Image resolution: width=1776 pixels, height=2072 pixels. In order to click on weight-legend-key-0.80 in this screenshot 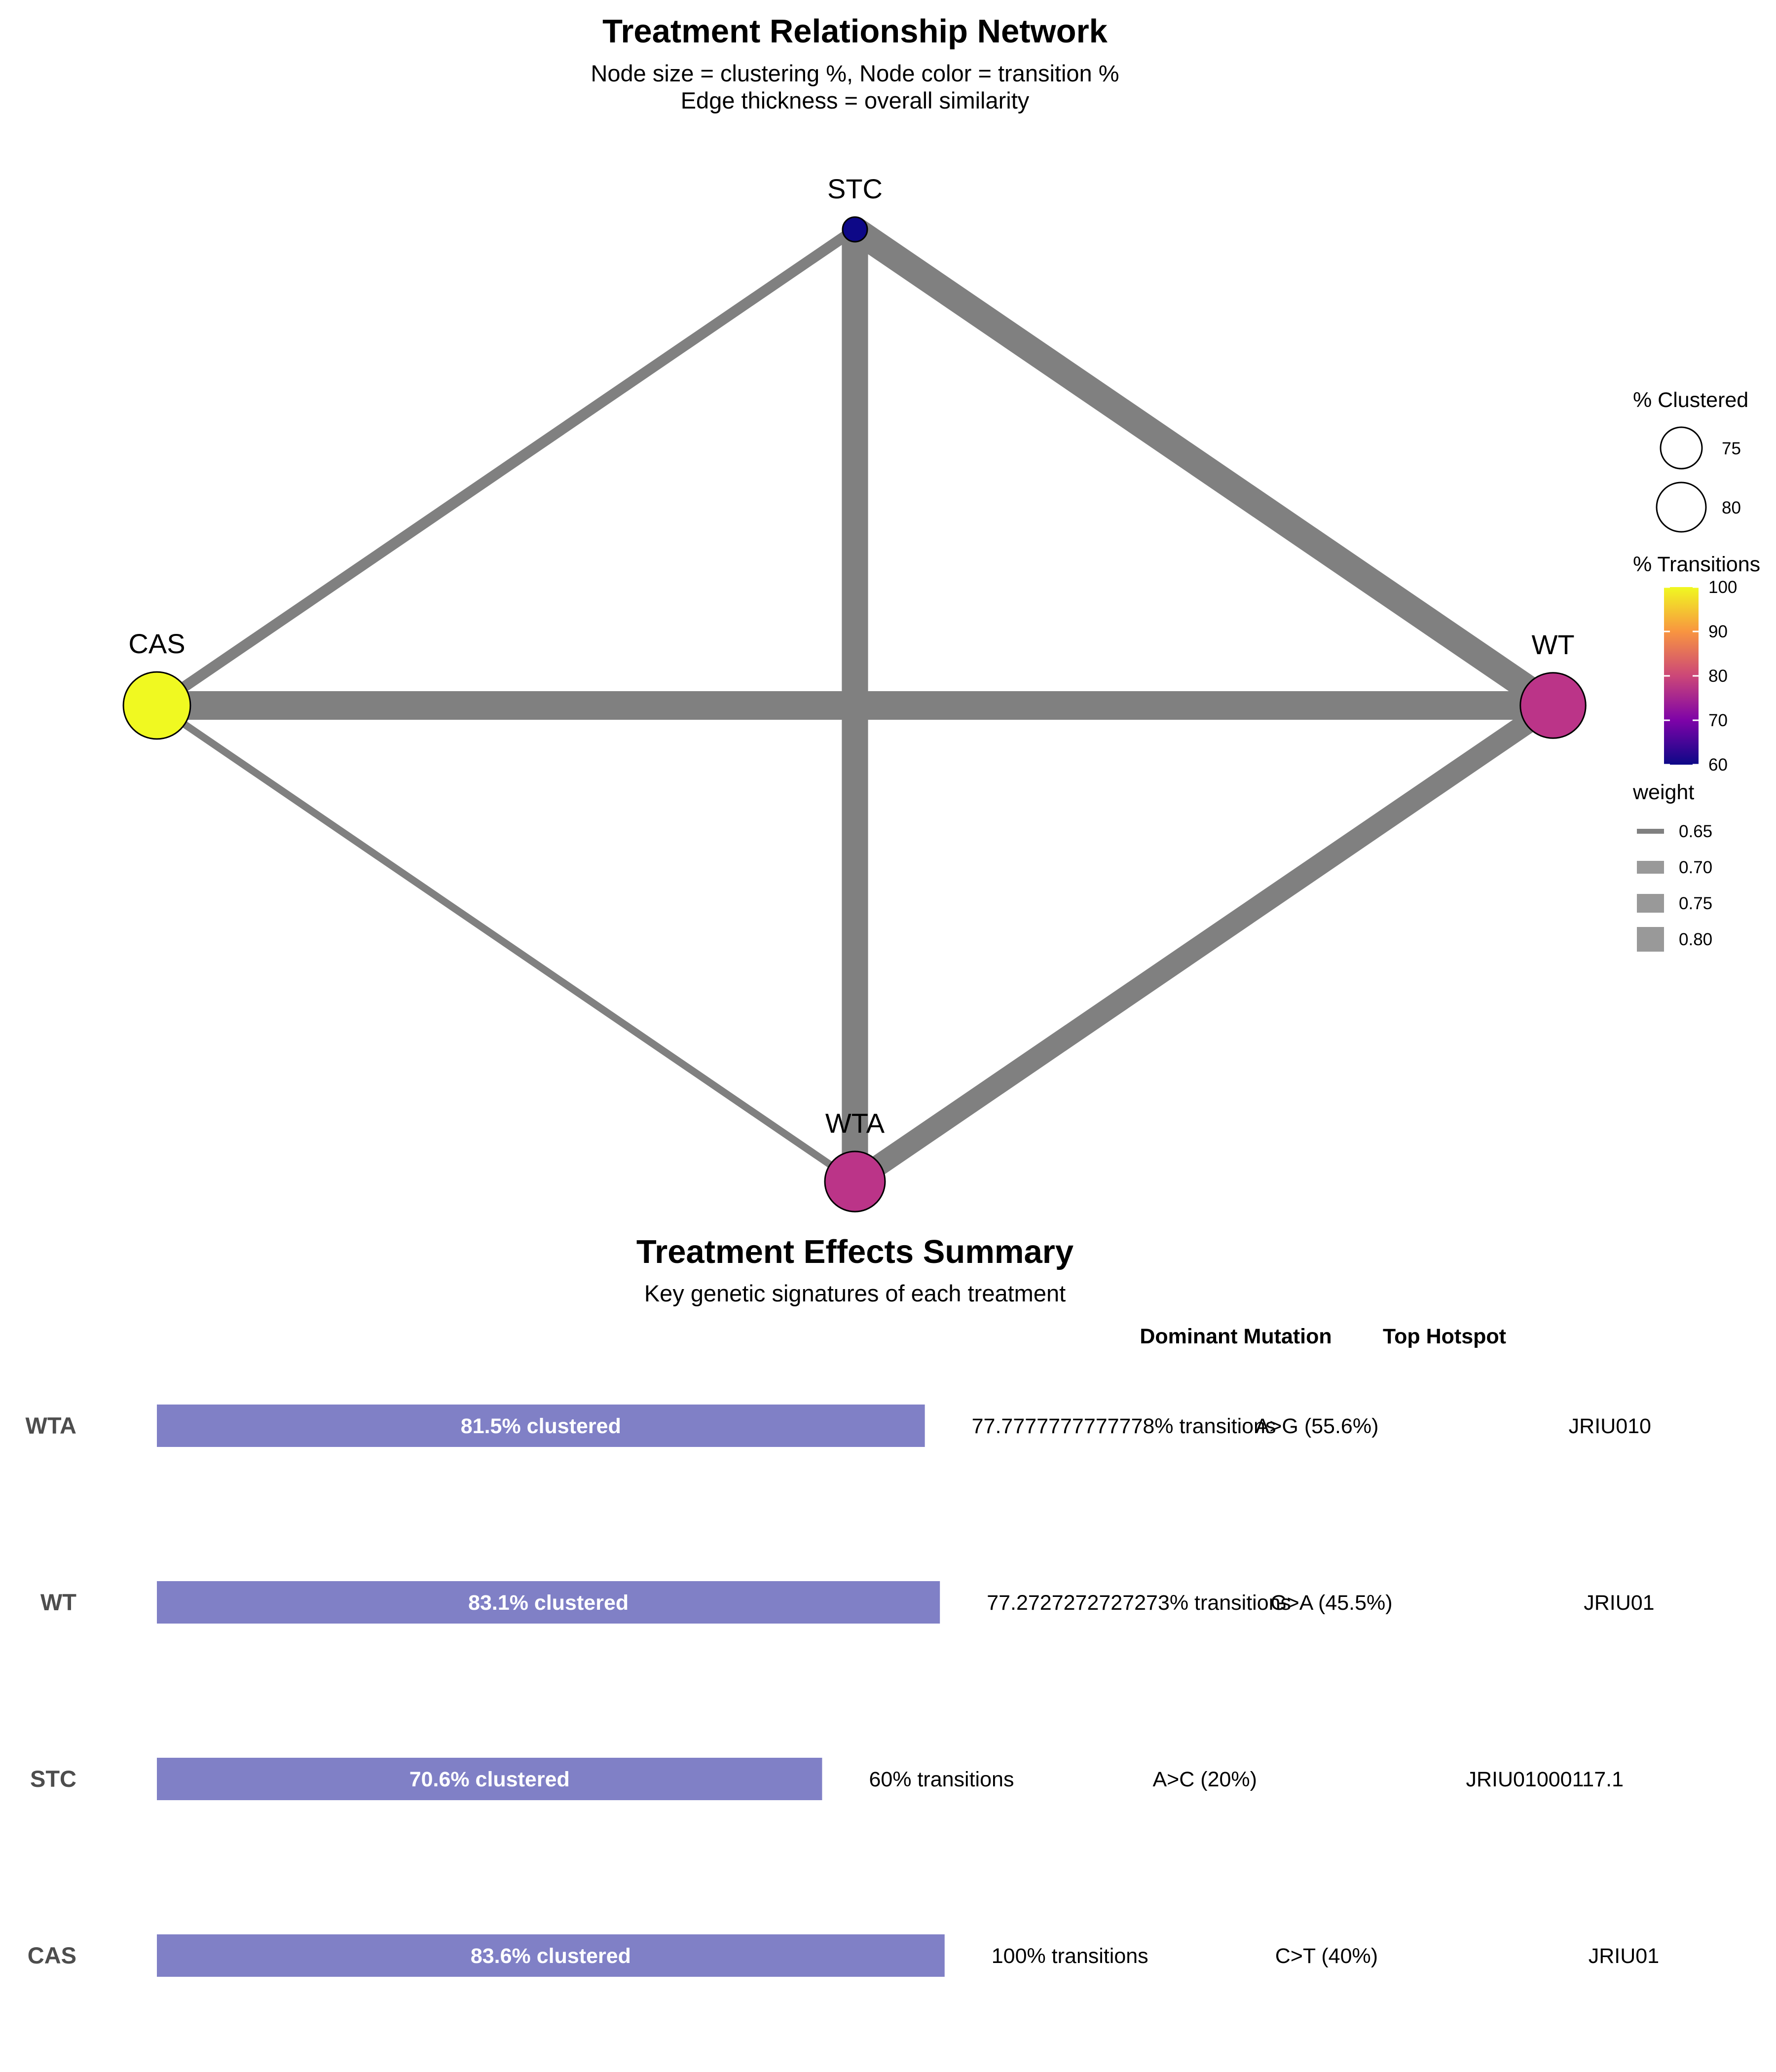, I will do `click(1651, 940)`.